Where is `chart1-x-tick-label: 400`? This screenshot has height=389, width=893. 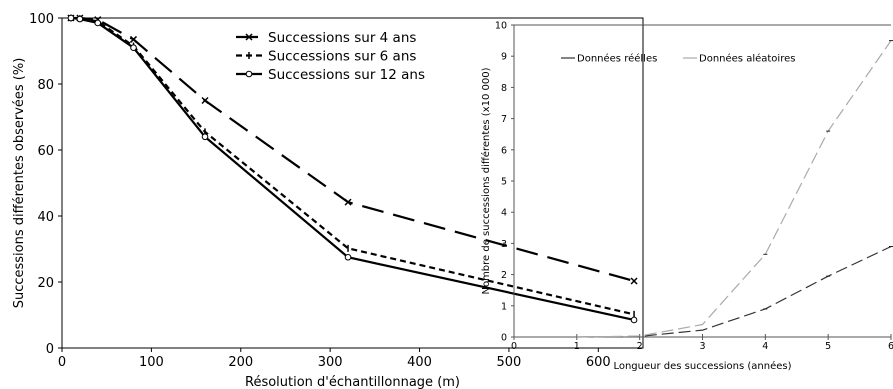 chart1-x-tick-label: 400 is located at coordinates (419, 362).